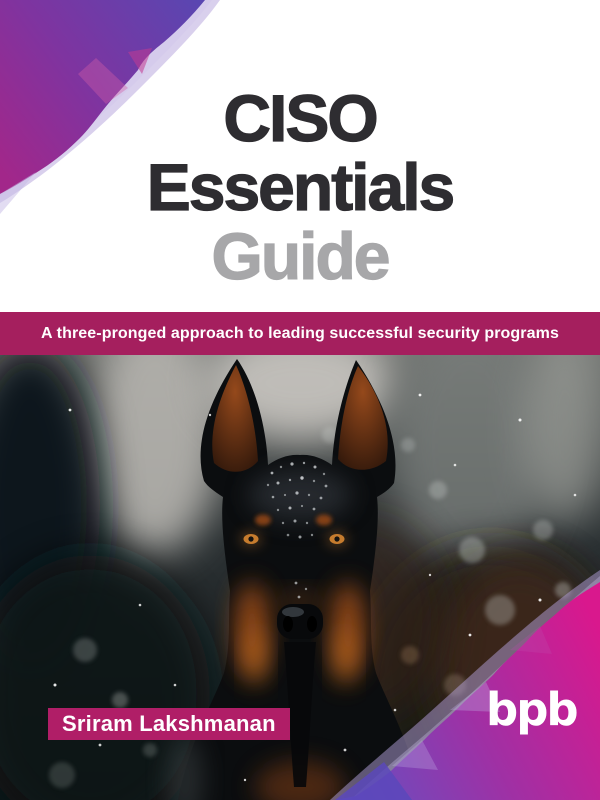 The height and width of the screenshot is (800, 600). What do you see at coordinates (301, 118) in the screenshot?
I see `title-line-ciso: CISO` at bounding box center [301, 118].